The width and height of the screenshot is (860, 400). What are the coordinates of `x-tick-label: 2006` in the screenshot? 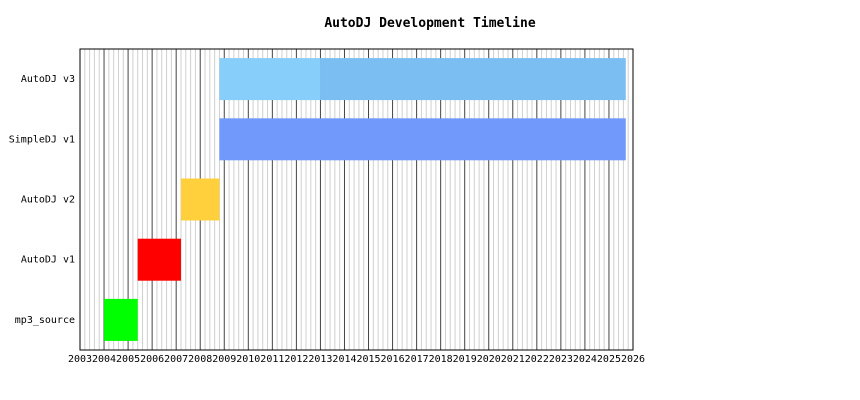 It's located at (152, 359).